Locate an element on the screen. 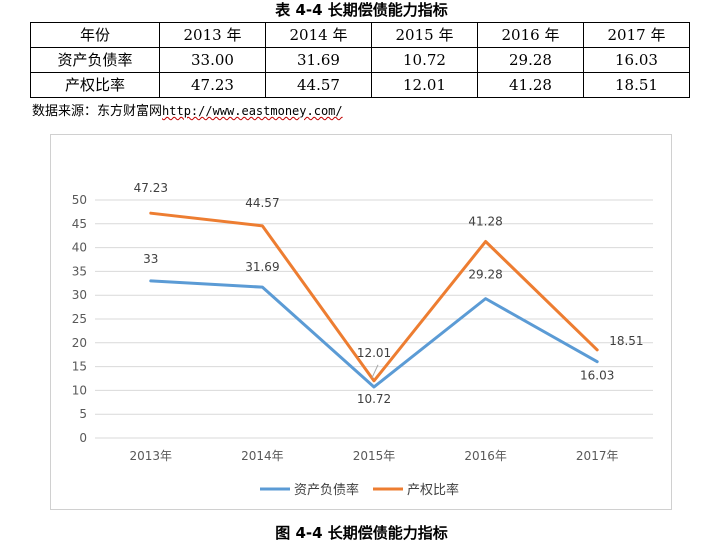  table-cell: 31.69 is located at coordinates (318, 60).